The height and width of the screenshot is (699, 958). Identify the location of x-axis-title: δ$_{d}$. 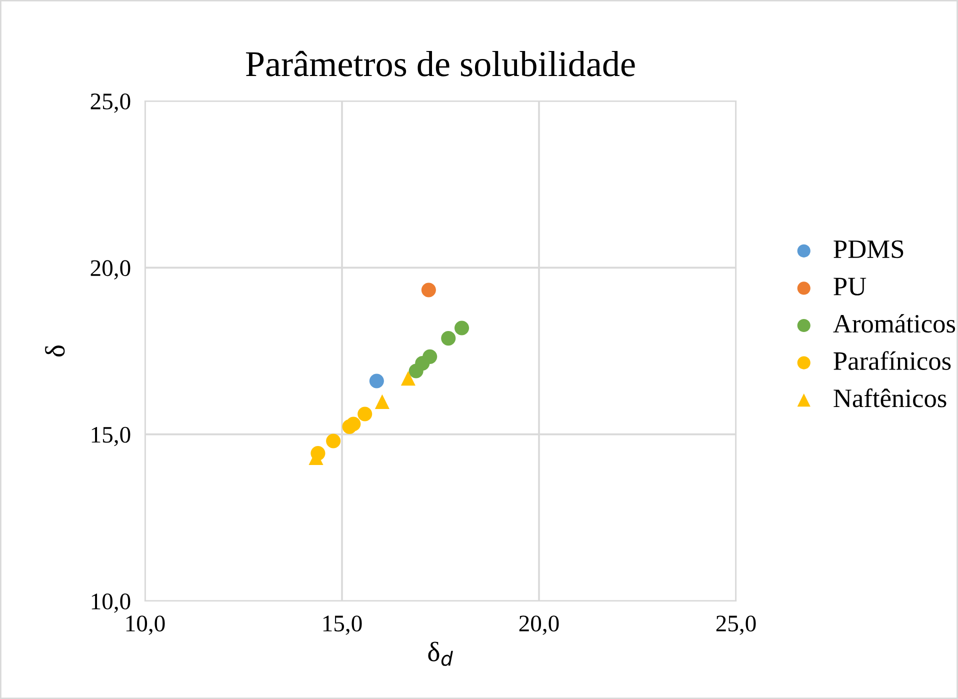
(440, 654).